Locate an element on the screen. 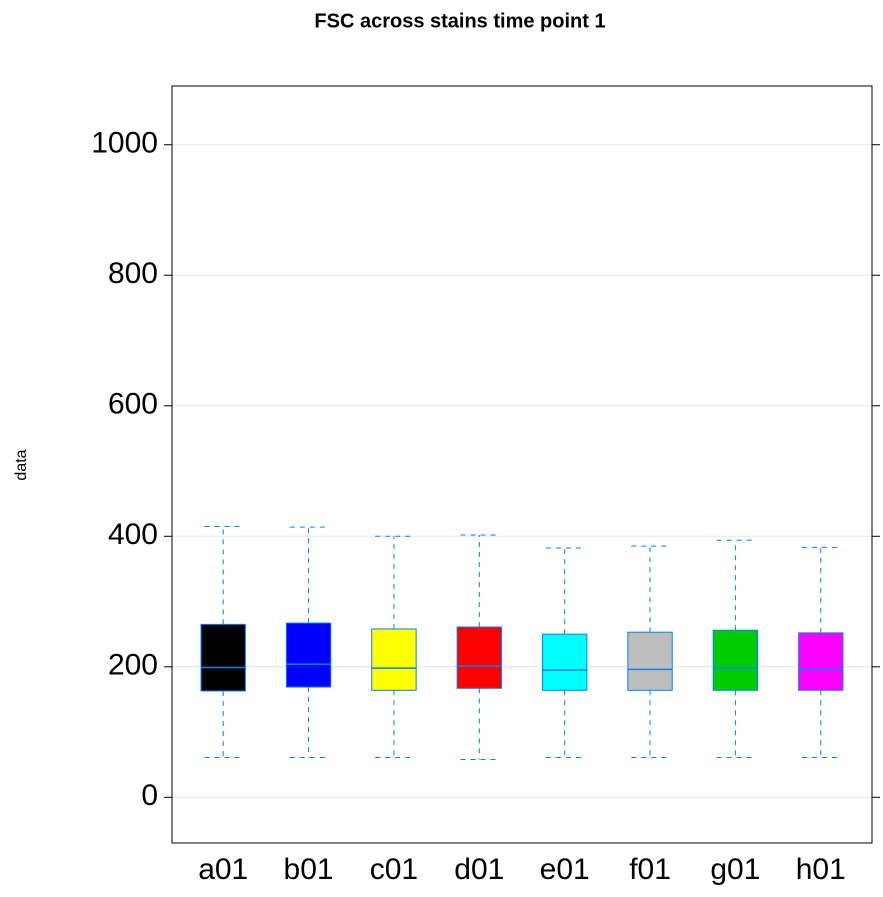 This screenshot has height=897, width=883. y-tick-label: 0 is located at coordinates (149, 795).